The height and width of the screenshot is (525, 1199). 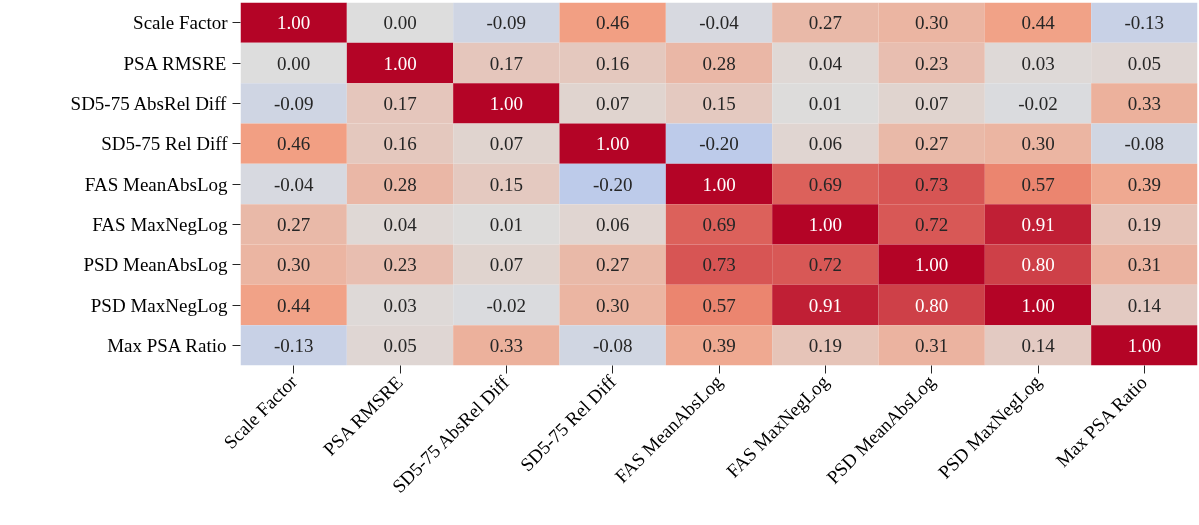 I want to click on y-tick-label: PSD MaxNegLog, so click(x=159, y=305).